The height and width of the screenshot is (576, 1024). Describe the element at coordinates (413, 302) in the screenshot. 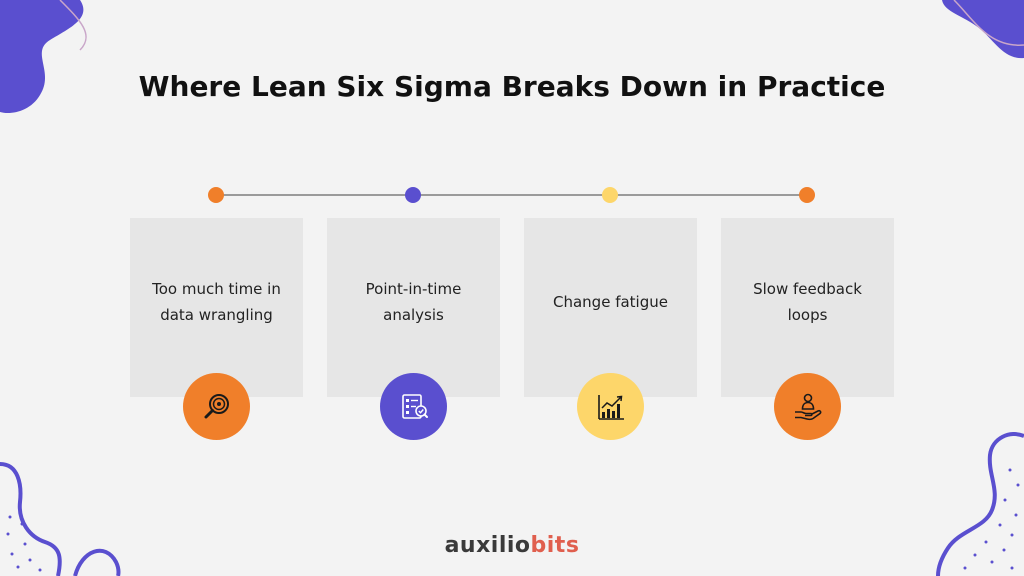

I see `step-label: Point-in-time analysis` at that location.